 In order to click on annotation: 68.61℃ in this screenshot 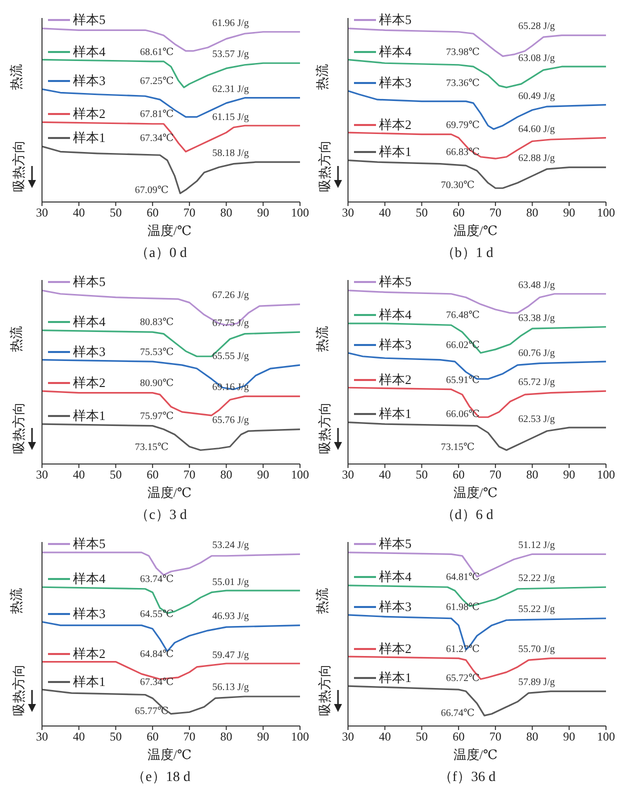, I will do `click(157, 52)`.